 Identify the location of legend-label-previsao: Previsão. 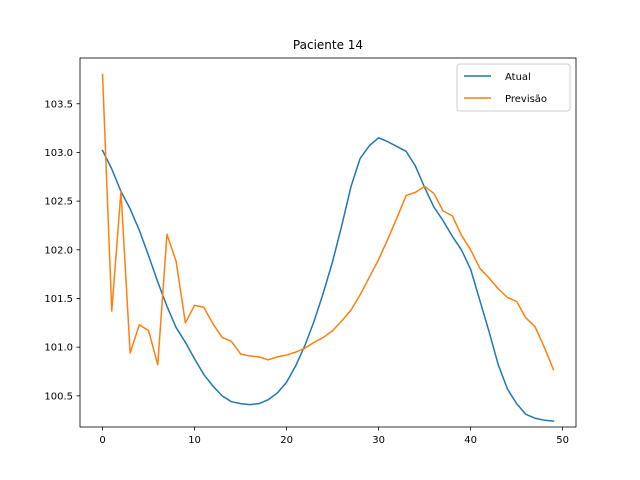
(526, 99).